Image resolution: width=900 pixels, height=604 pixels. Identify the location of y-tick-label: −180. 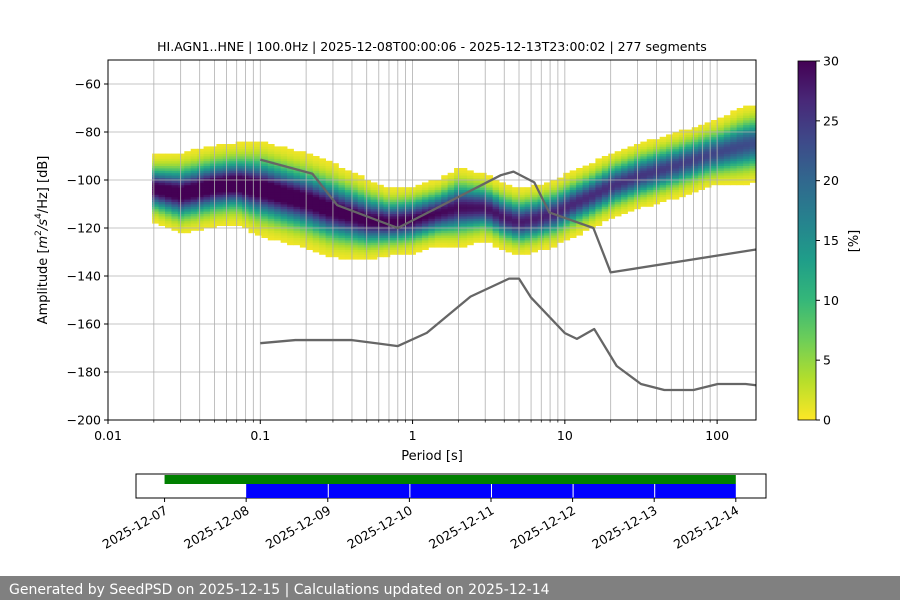
(84, 372).